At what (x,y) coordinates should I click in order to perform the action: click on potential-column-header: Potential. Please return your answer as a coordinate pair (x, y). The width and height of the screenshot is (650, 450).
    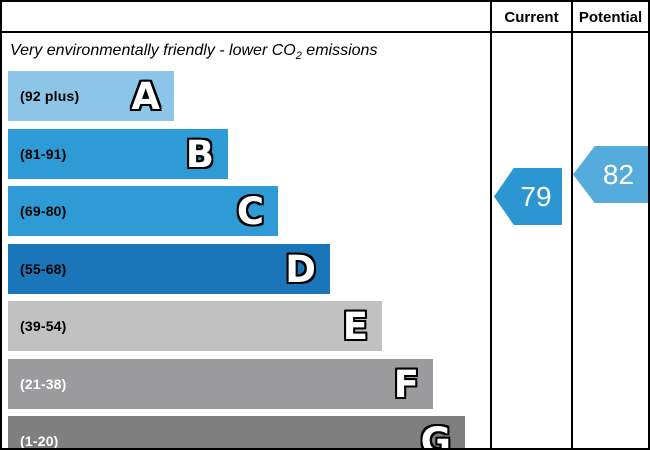
    Looking at the image, I should click on (610, 17).